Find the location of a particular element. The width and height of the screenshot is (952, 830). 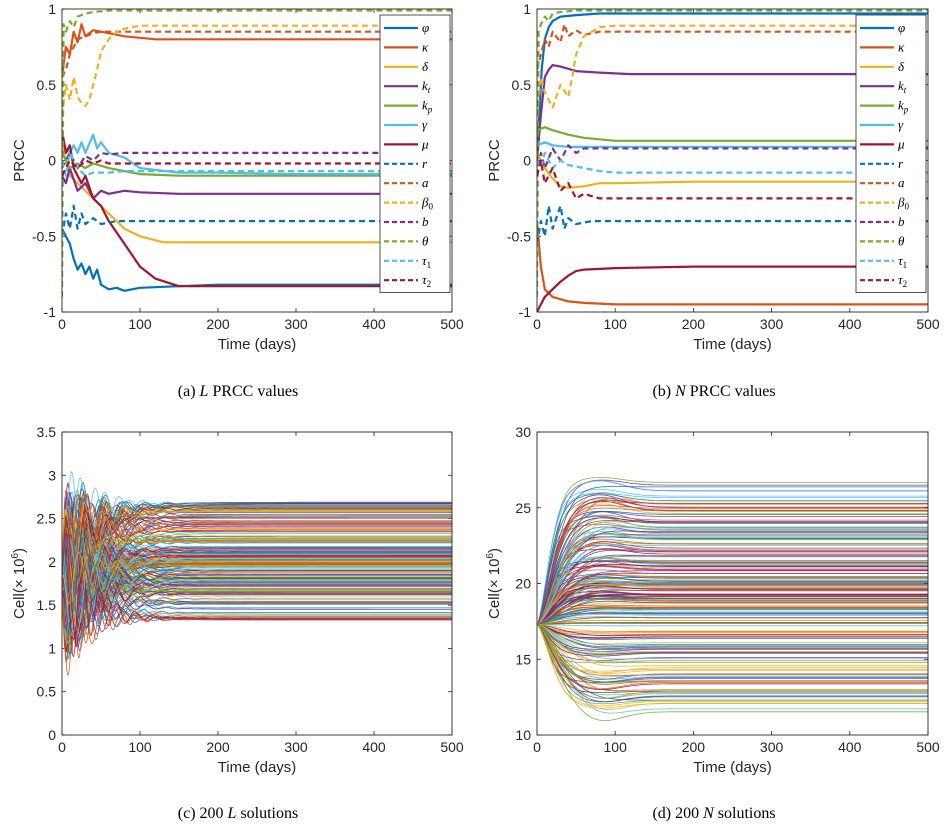

c-xlabel: Time (days) is located at coordinates (257, 767).